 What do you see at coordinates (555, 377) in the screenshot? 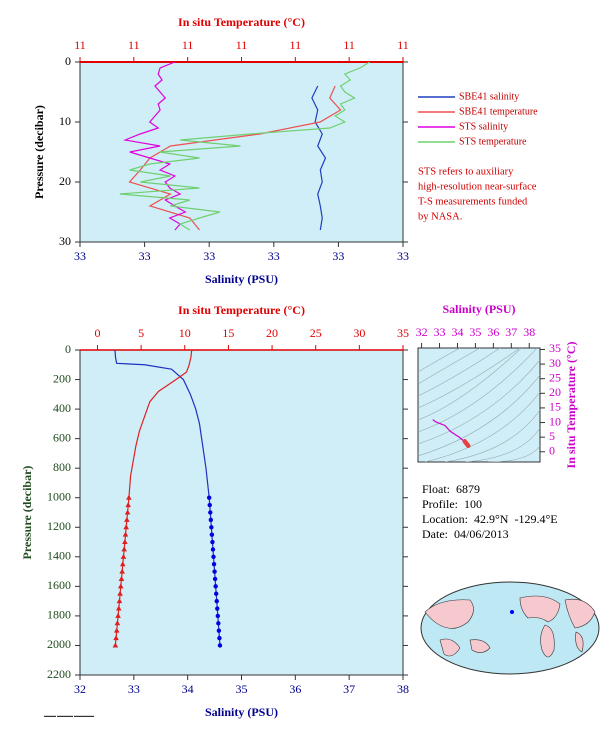
I see `y-tick-label: 25` at bounding box center [555, 377].